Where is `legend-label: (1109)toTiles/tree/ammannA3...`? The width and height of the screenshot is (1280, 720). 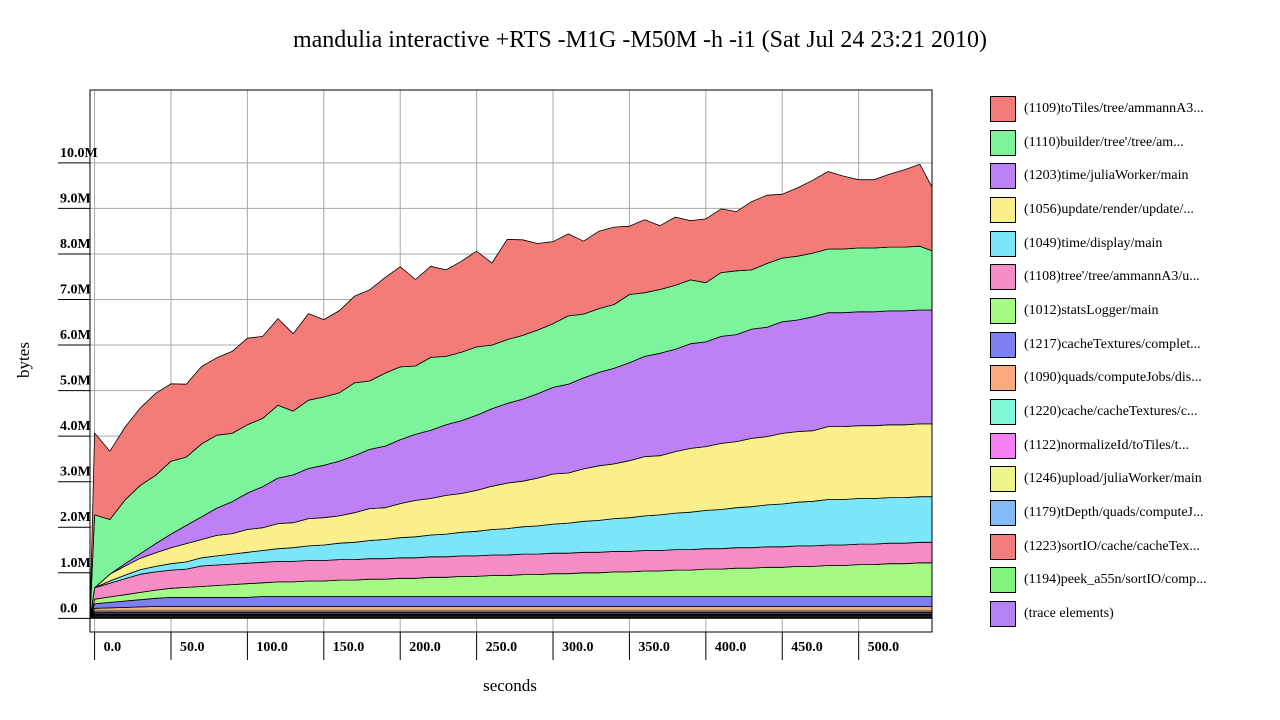
legend-label: (1109)toTiles/tree/ammannA3... is located at coordinates (1114, 108).